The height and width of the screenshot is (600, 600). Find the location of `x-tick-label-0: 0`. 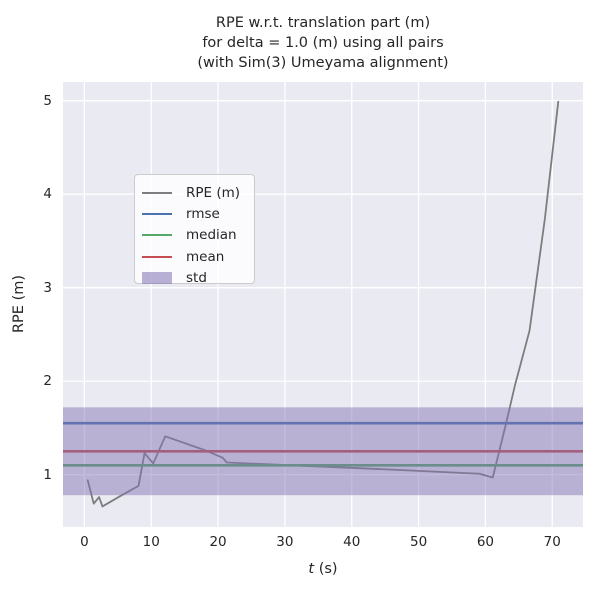

x-tick-label-0: 0 is located at coordinates (84, 542).